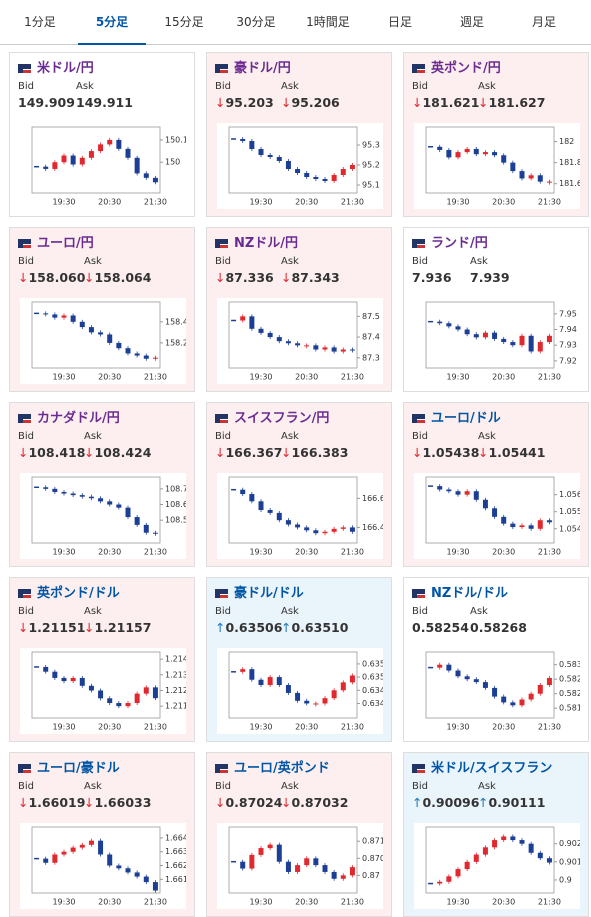 The height and width of the screenshot is (917, 591). What do you see at coordinates (315, 277) in the screenshot?
I see `ask-price: 87.343` at bounding box center [315, 277].